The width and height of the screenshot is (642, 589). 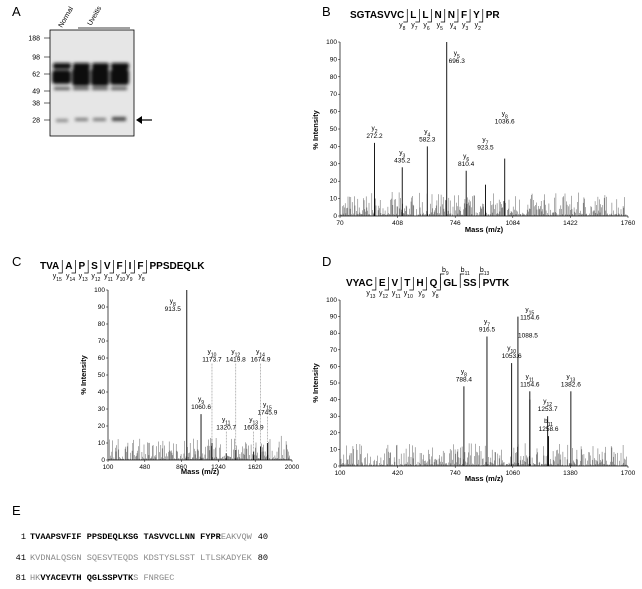 I want to click on line-start: 1, so click(x=23, y=537).